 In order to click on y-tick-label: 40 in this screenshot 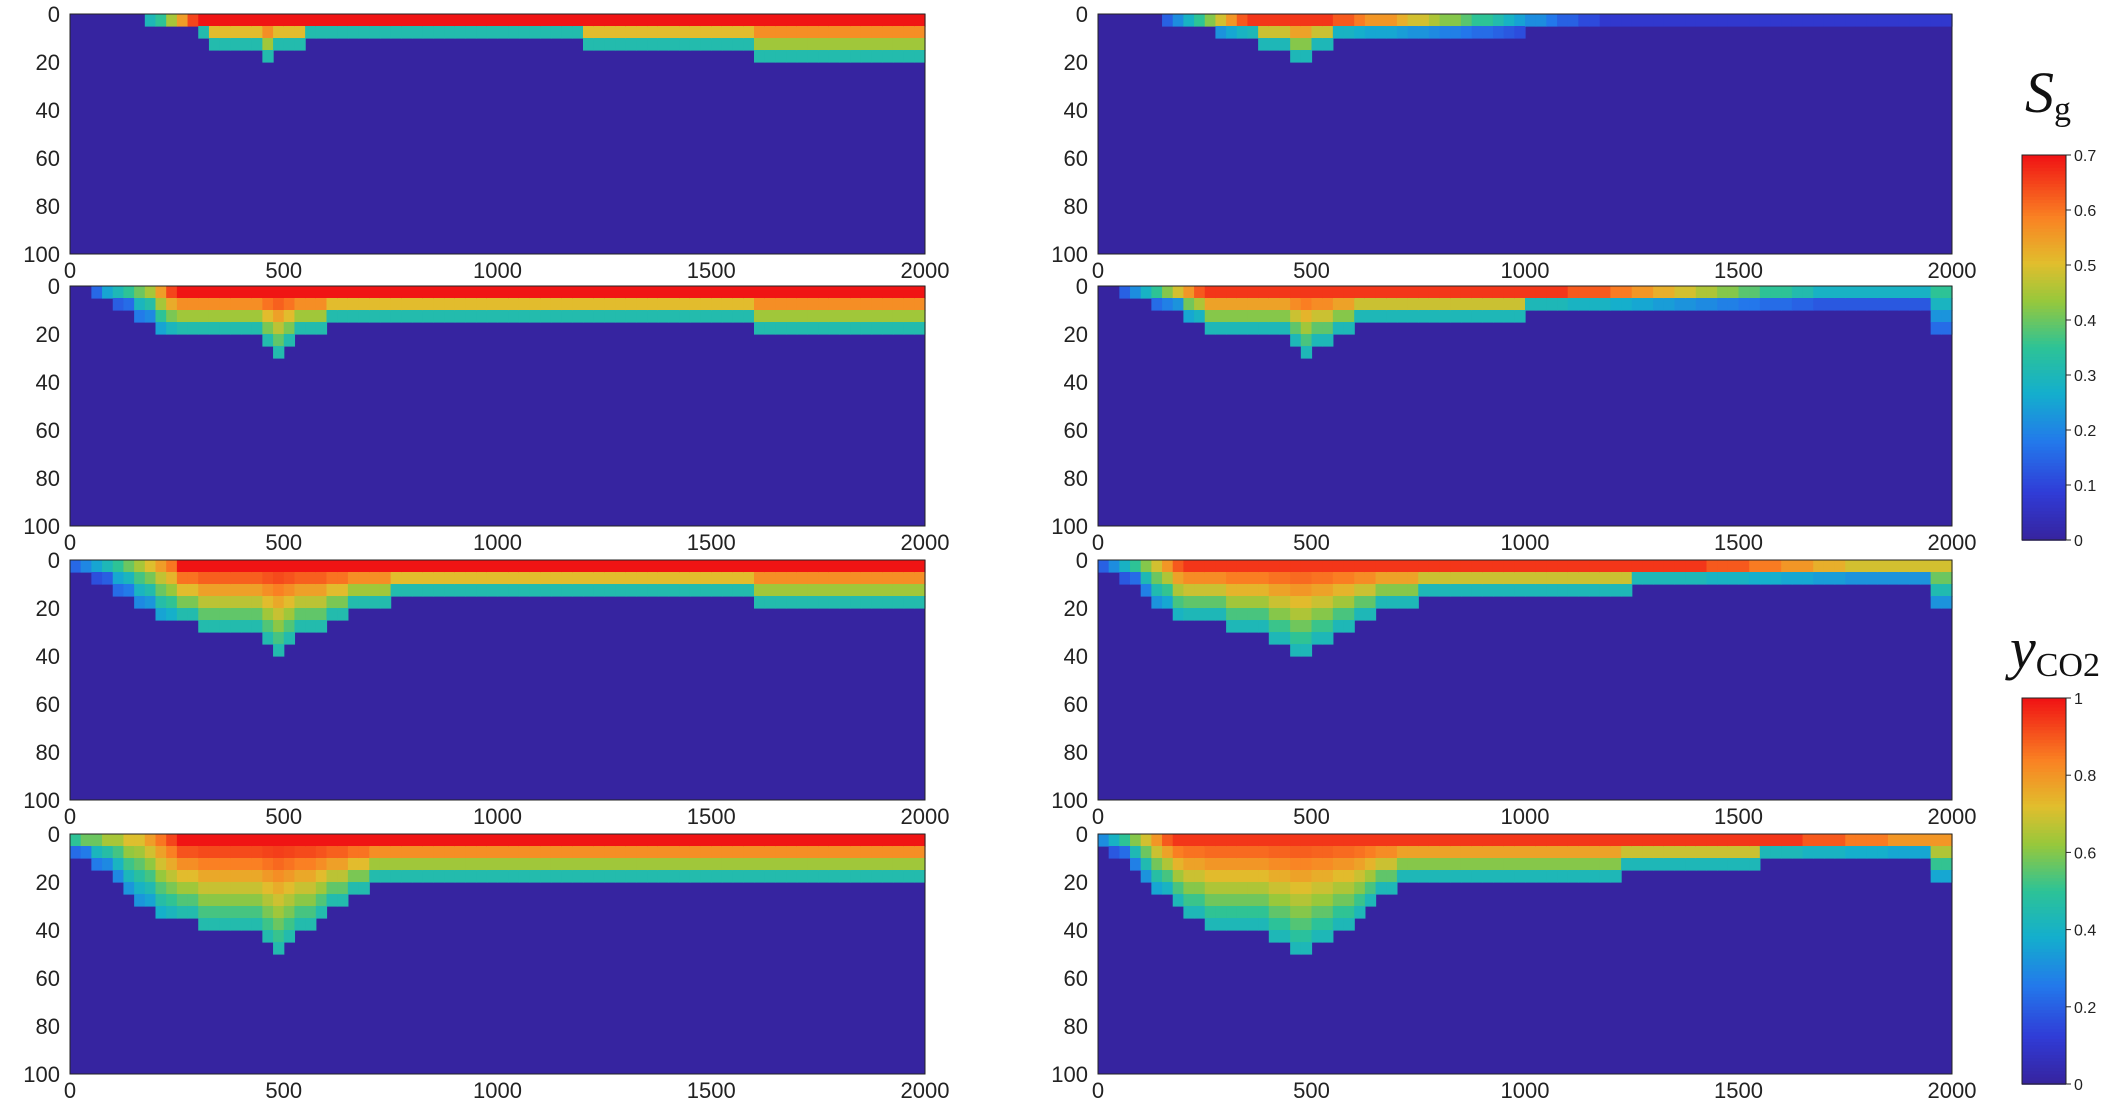, I will do `click(48, 110)`.